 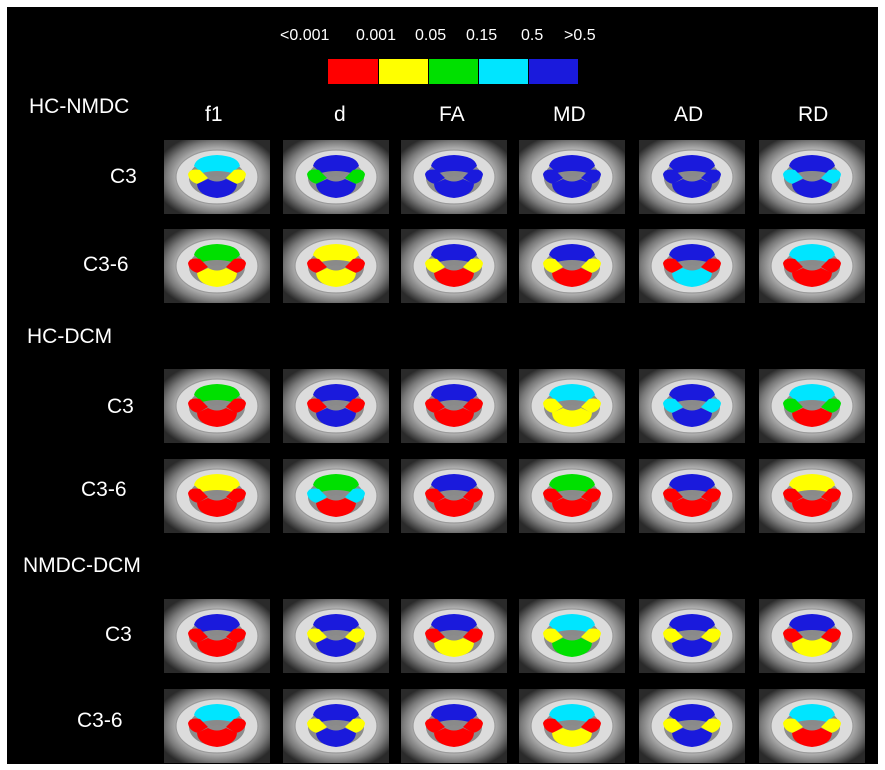 I want to click on cord-map-nmdc-dcm-c3-6-d, so click(x=336, y=726).